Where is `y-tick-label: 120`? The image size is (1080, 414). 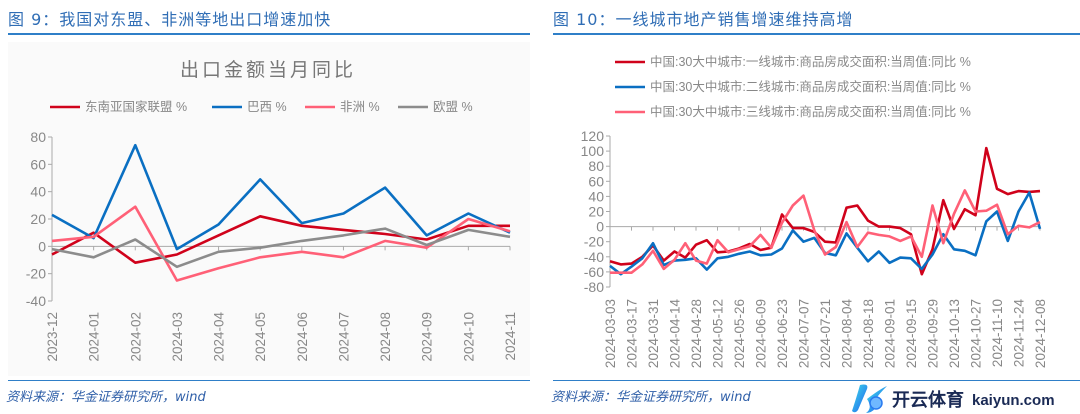
y-tick-label: 120 is located at coordinates (593, 136).